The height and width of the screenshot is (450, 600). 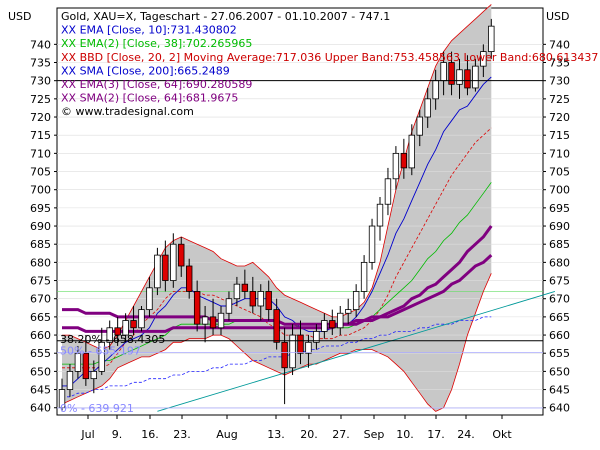 I want to click on right-tick-label-645: 645, so click(x=559, y=390).